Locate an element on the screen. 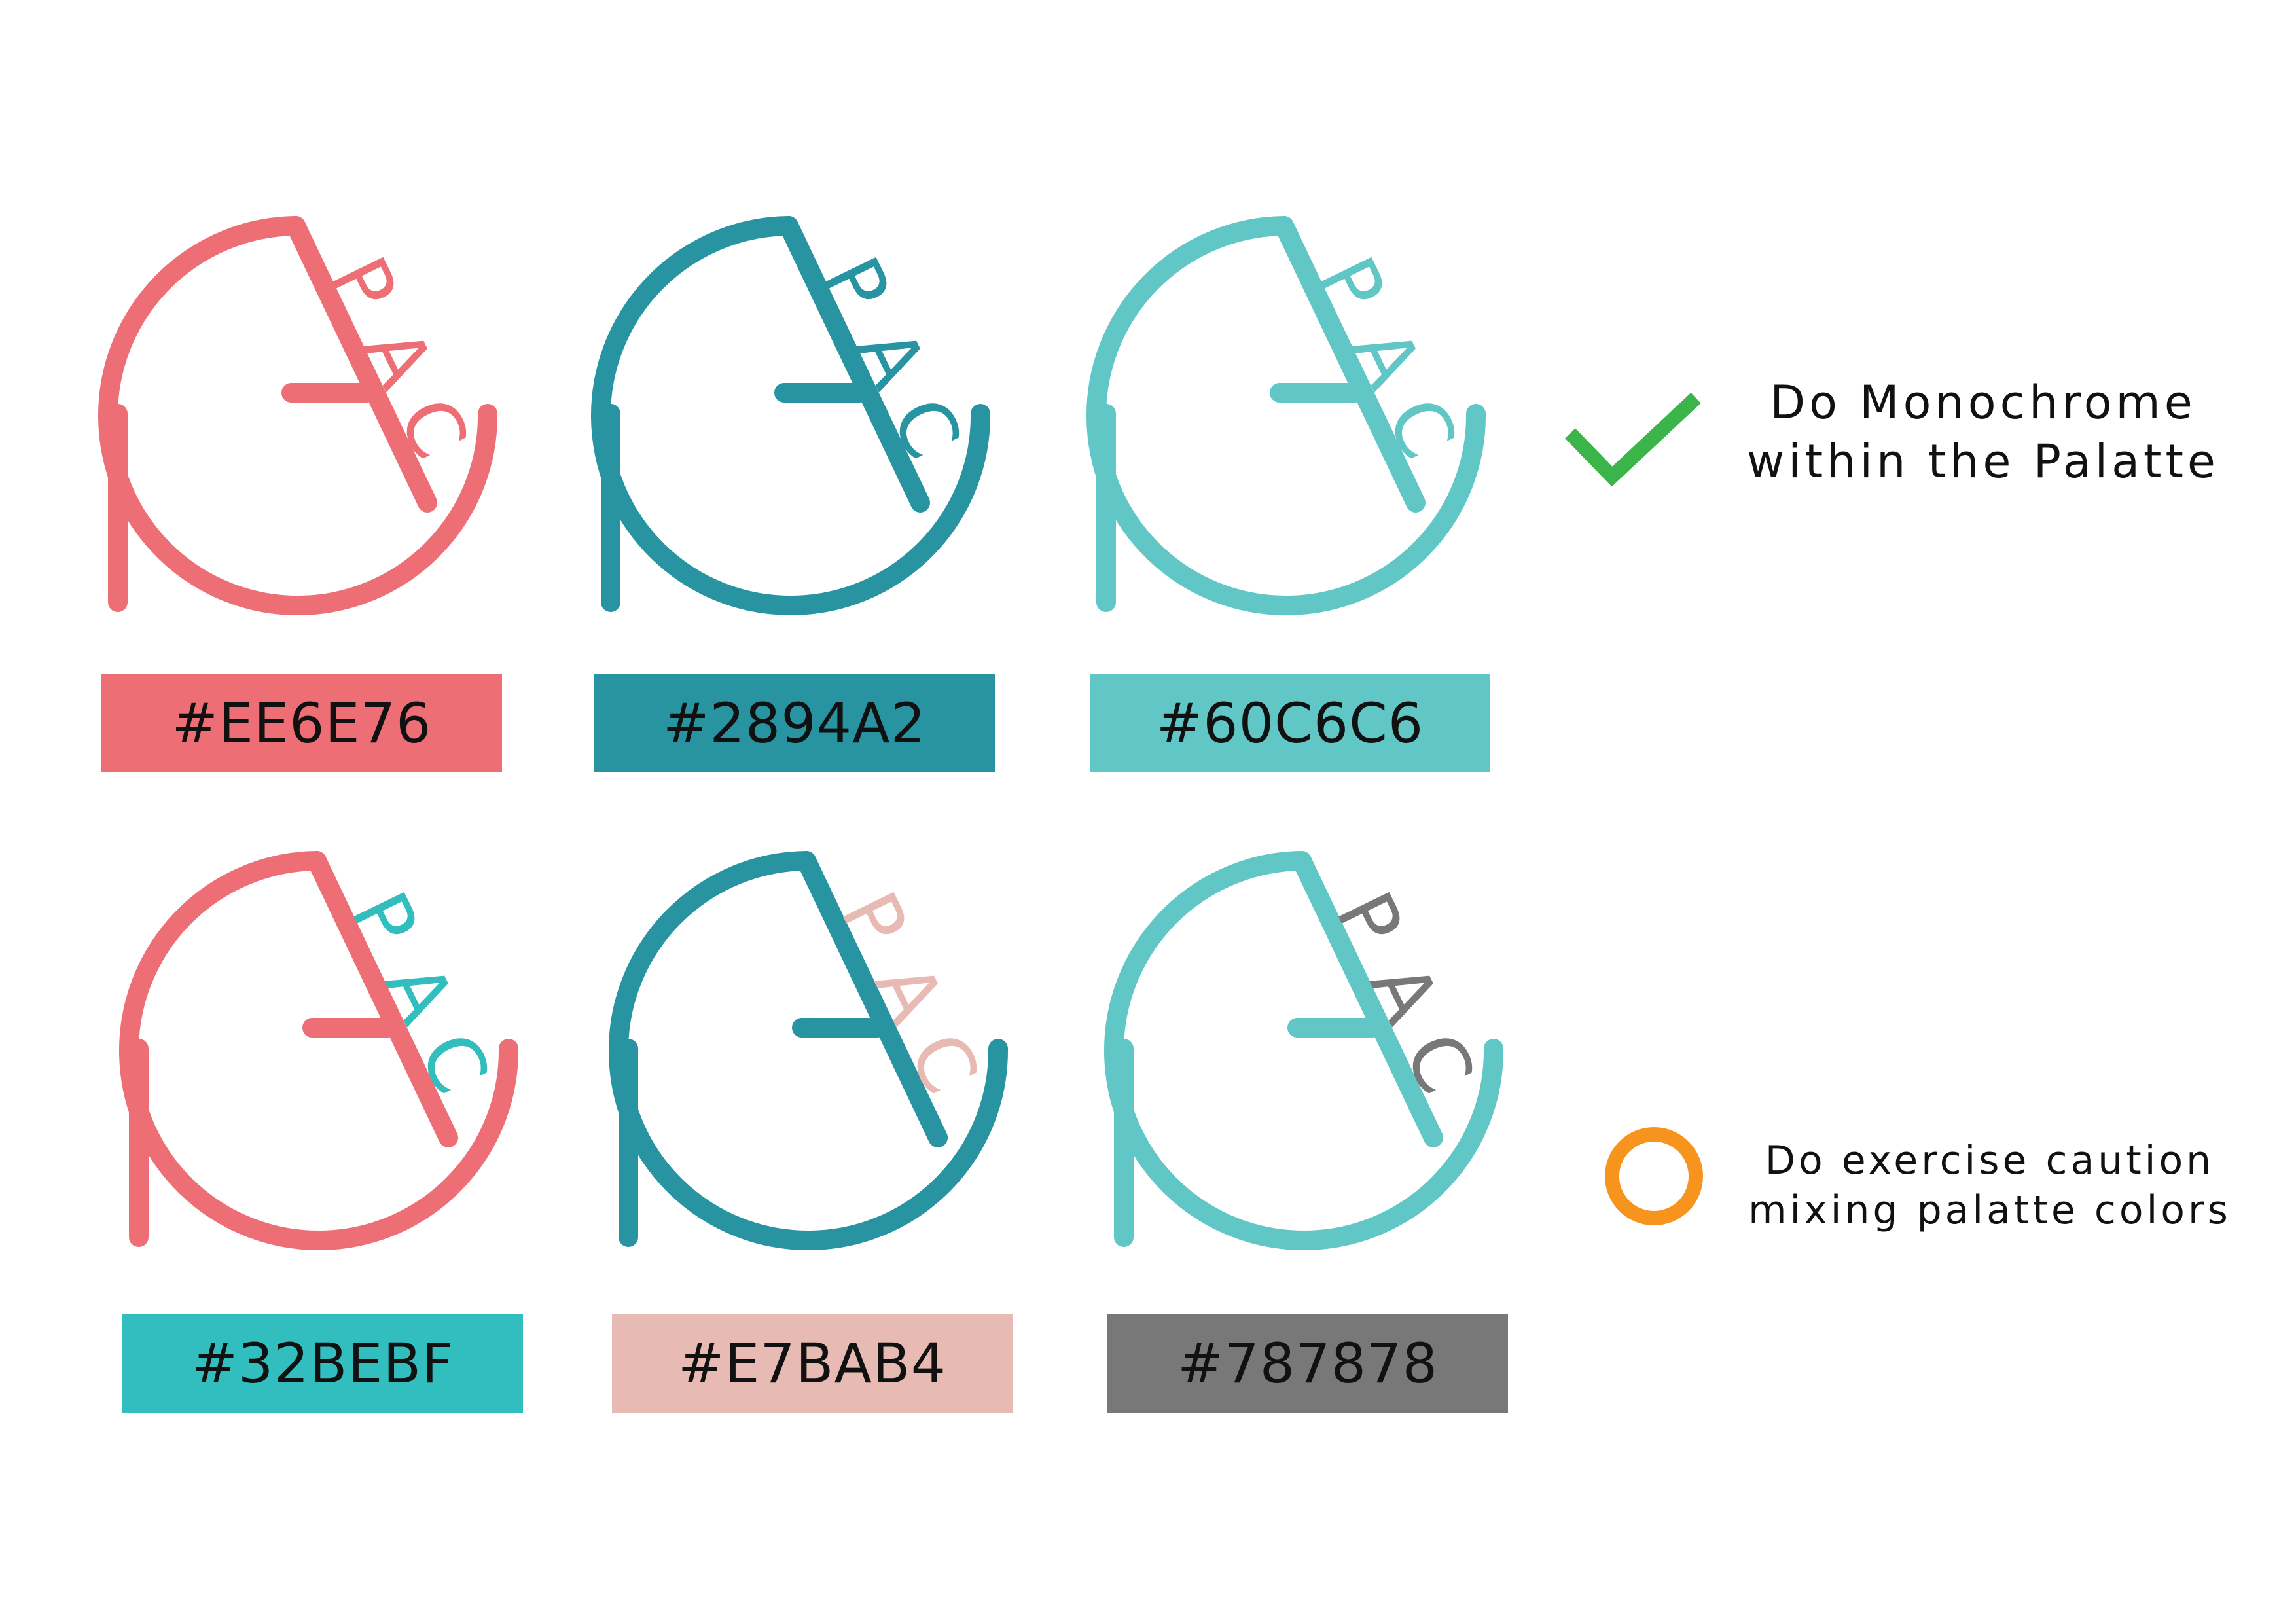 This screenshot has height=1624, width=2296. logo-variant-teal: P A C #2894A2 is located at coordinates (802, 550).